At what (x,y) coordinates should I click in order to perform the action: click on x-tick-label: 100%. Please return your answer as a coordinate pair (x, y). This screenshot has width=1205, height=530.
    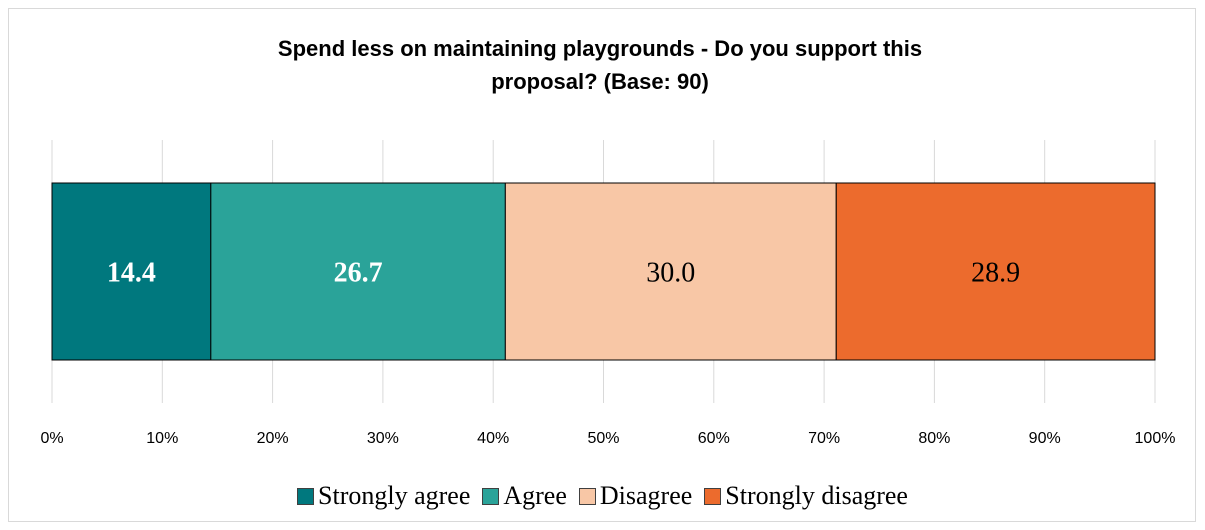
    Looking at the image, I should click on (1155, 438).